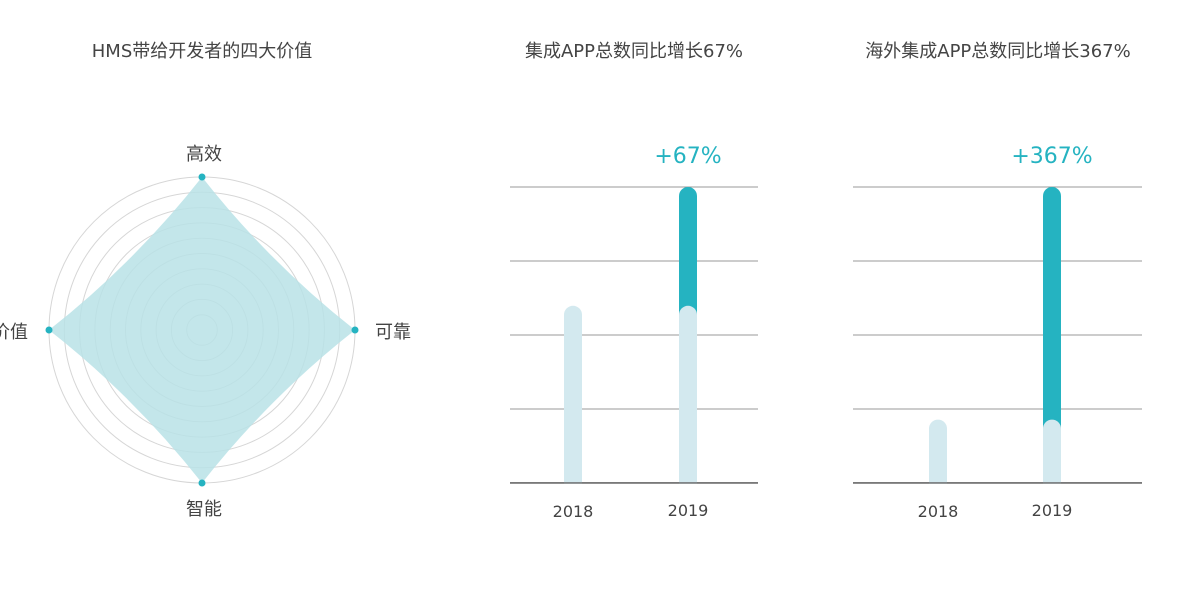 Image resolution: width=1198 pixels, height=590 pixels. I want to click on bar-chart-2-x-tick-2019: 2019, so click(1052, 510).